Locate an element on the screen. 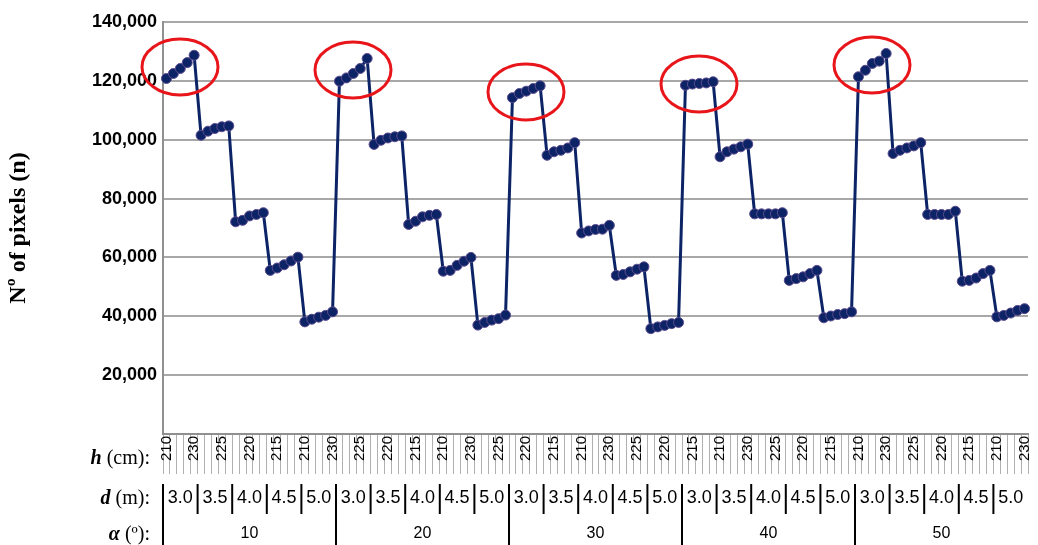 This screenshot has height=545, width=1038. y-tick-label: 80,000 is located at coordinates (129, 197).